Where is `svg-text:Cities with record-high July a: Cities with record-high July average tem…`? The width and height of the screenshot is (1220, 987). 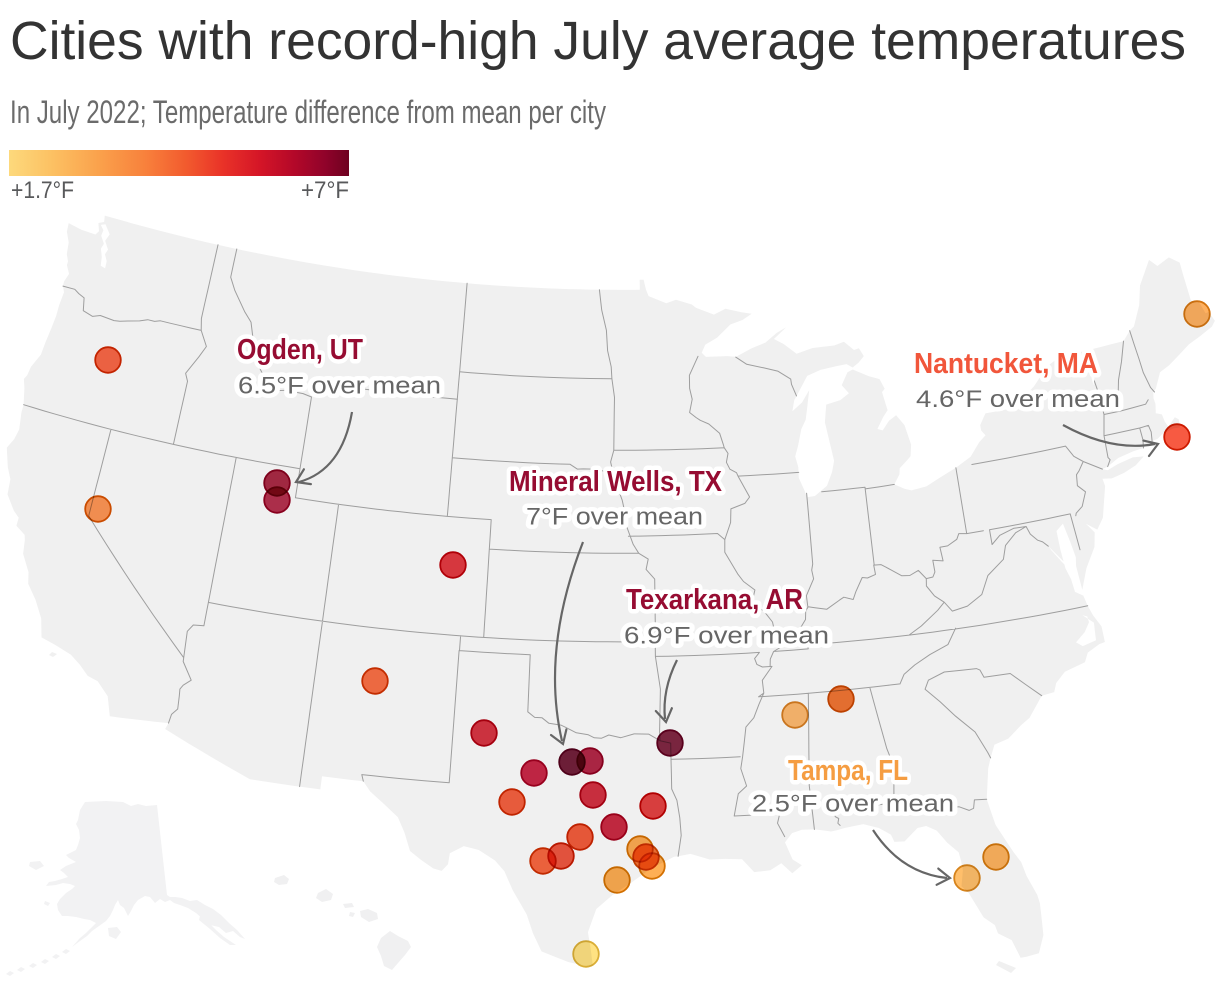 svg-text:Cities with record-high July a: Cities with record-high July average tem… is located at coordinates (598, 41).